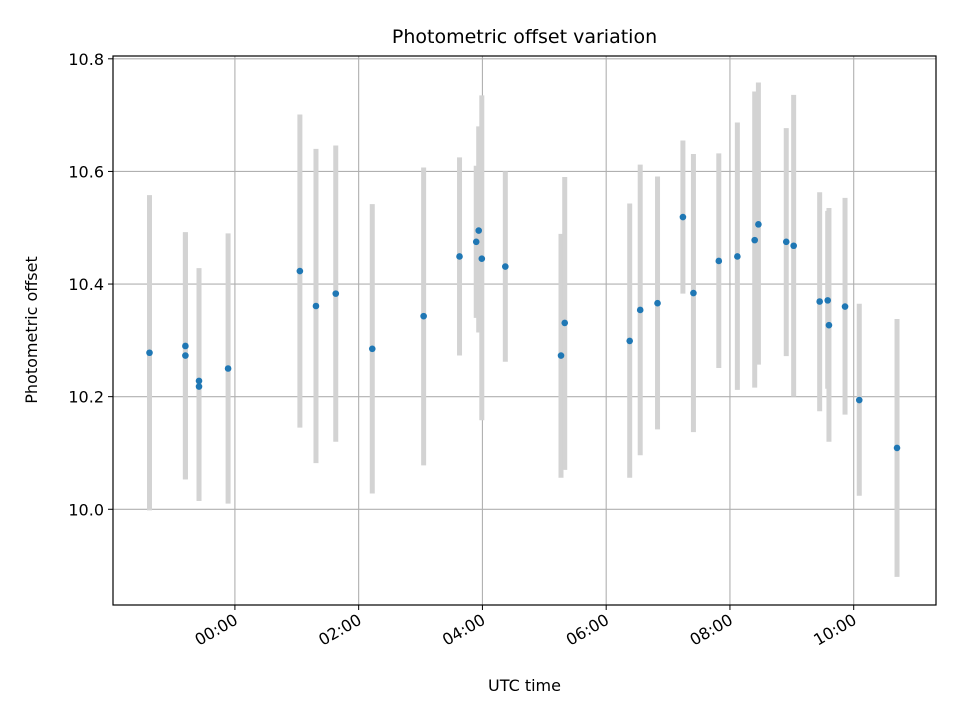  Describe the element at coordinates (86, 59) in the screenshot. I see `y-tick-label: 10.8` at that location.